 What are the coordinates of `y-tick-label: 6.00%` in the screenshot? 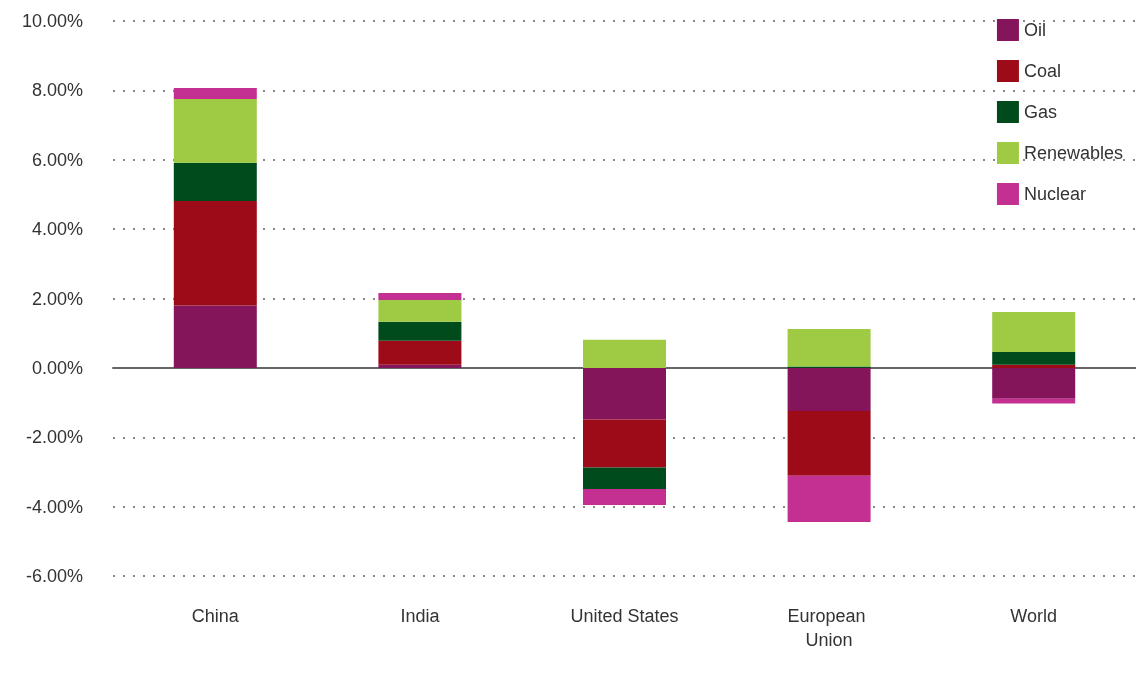 It's located at (57, 159).